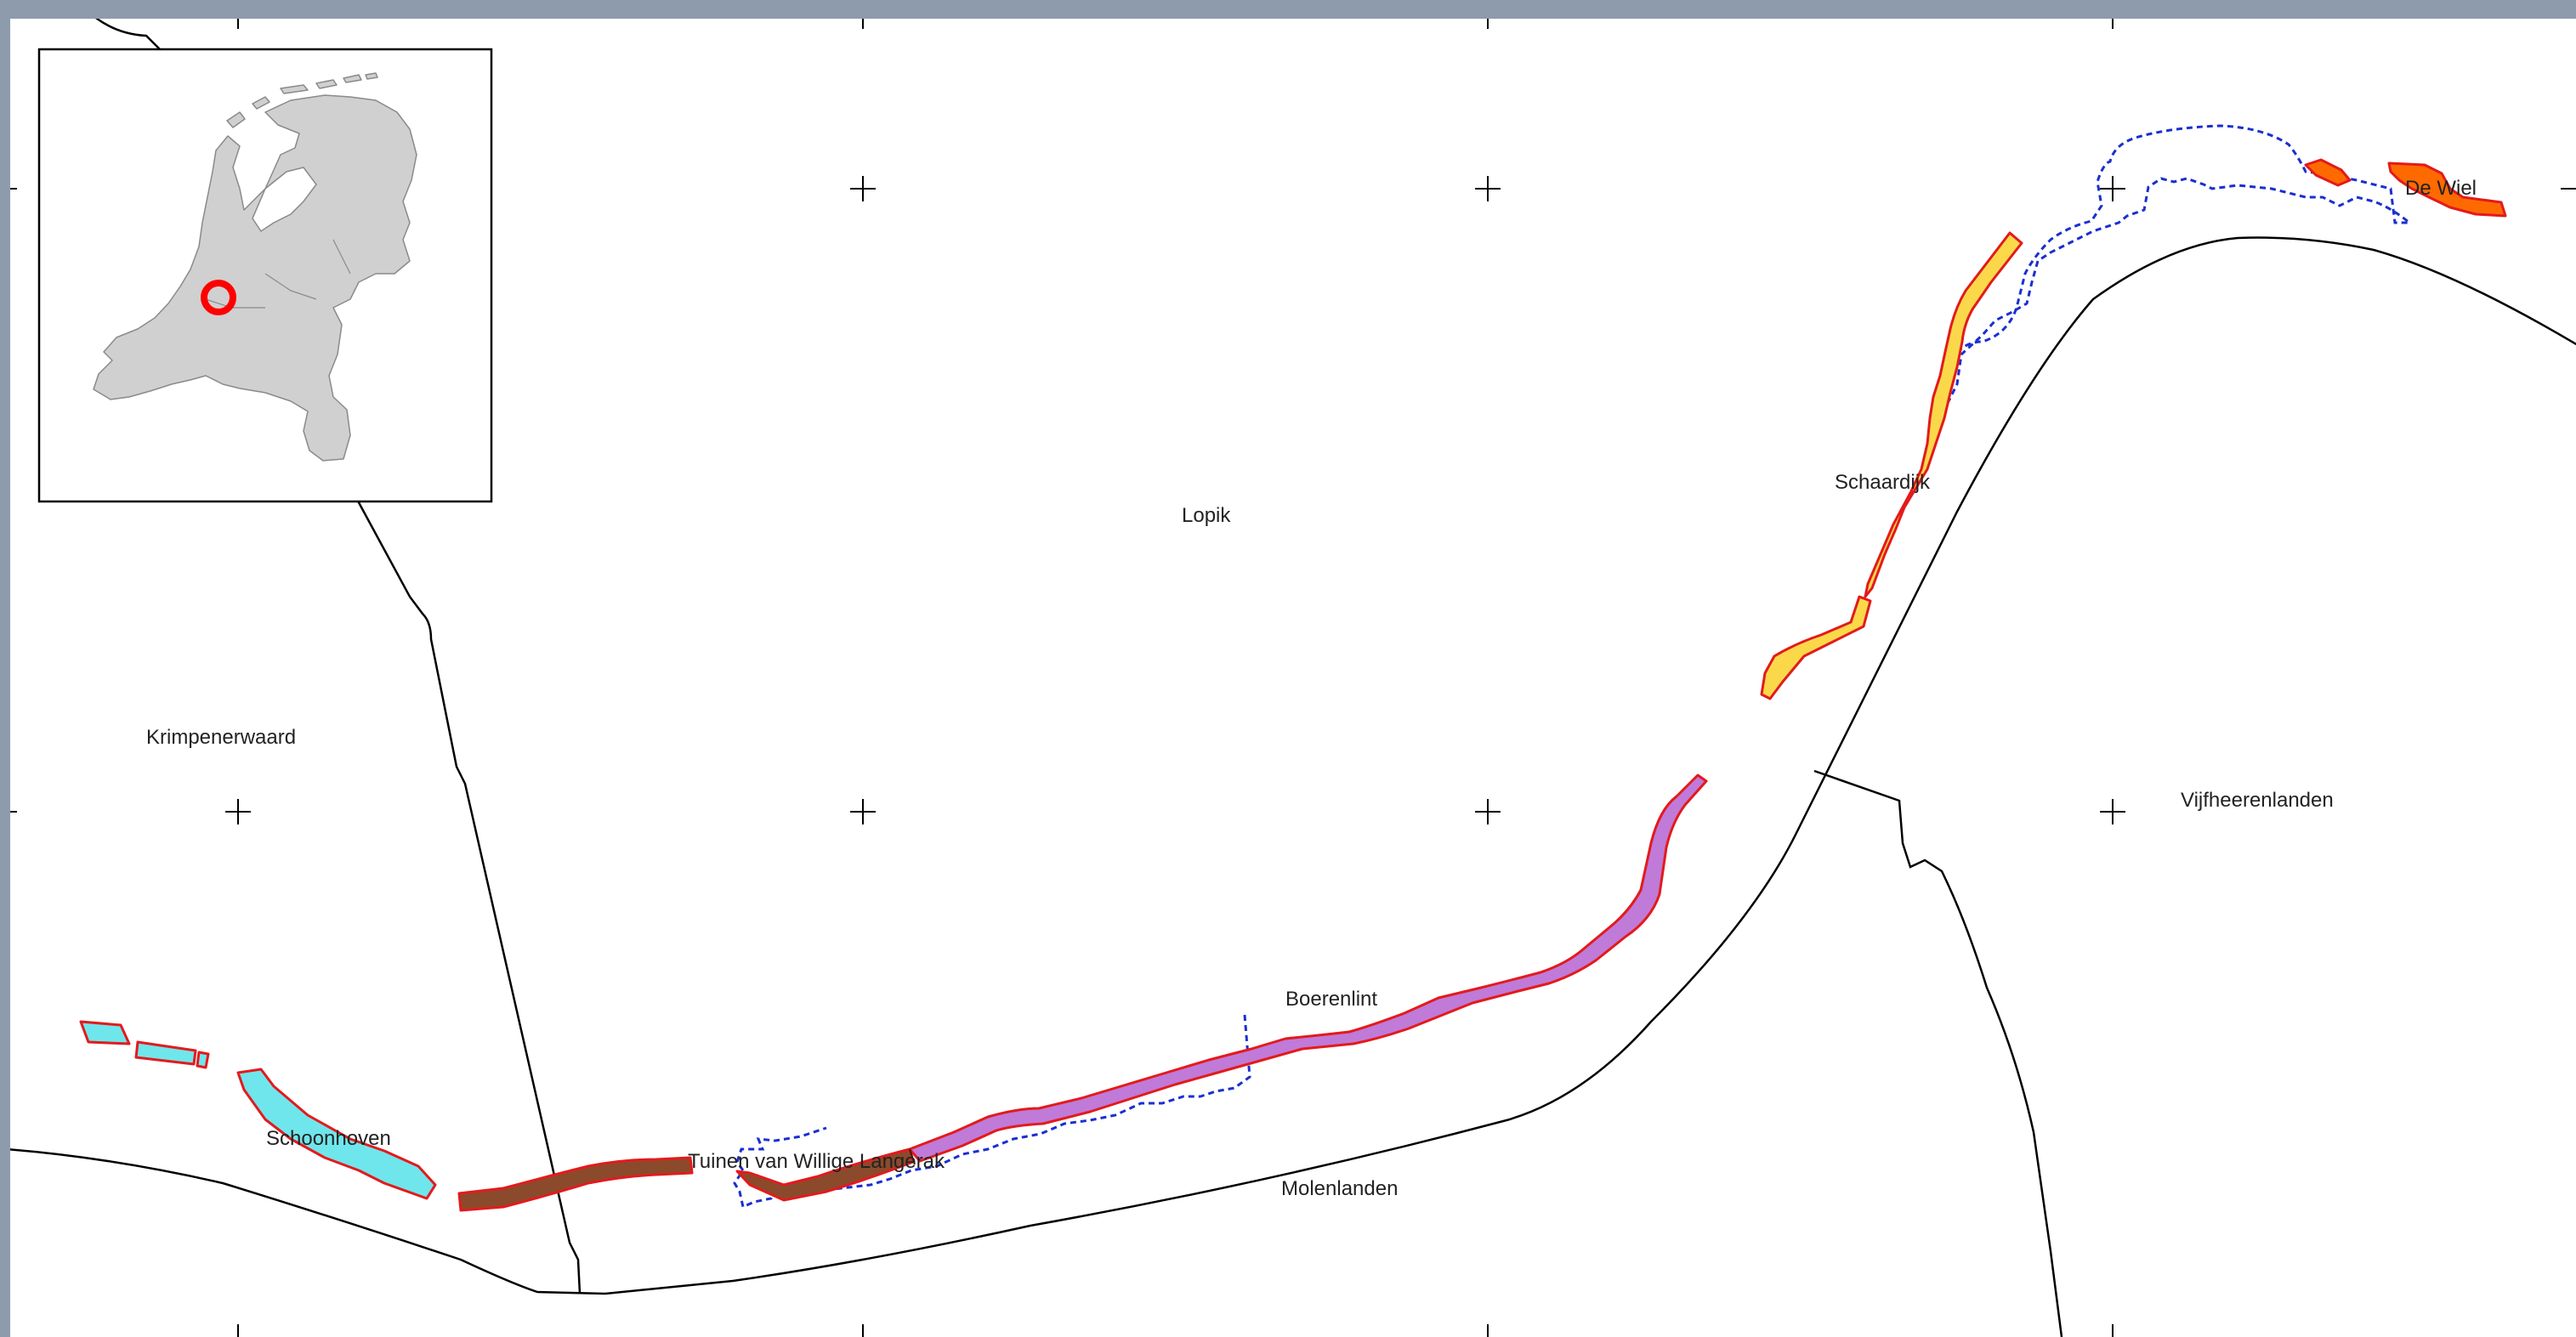 The image size is (2576, 1337). What do you see at coordinates (1883, 482) in the screenshot?
I see `label-schaardijk: Schaardijk` at bounding box center [1883, 482].